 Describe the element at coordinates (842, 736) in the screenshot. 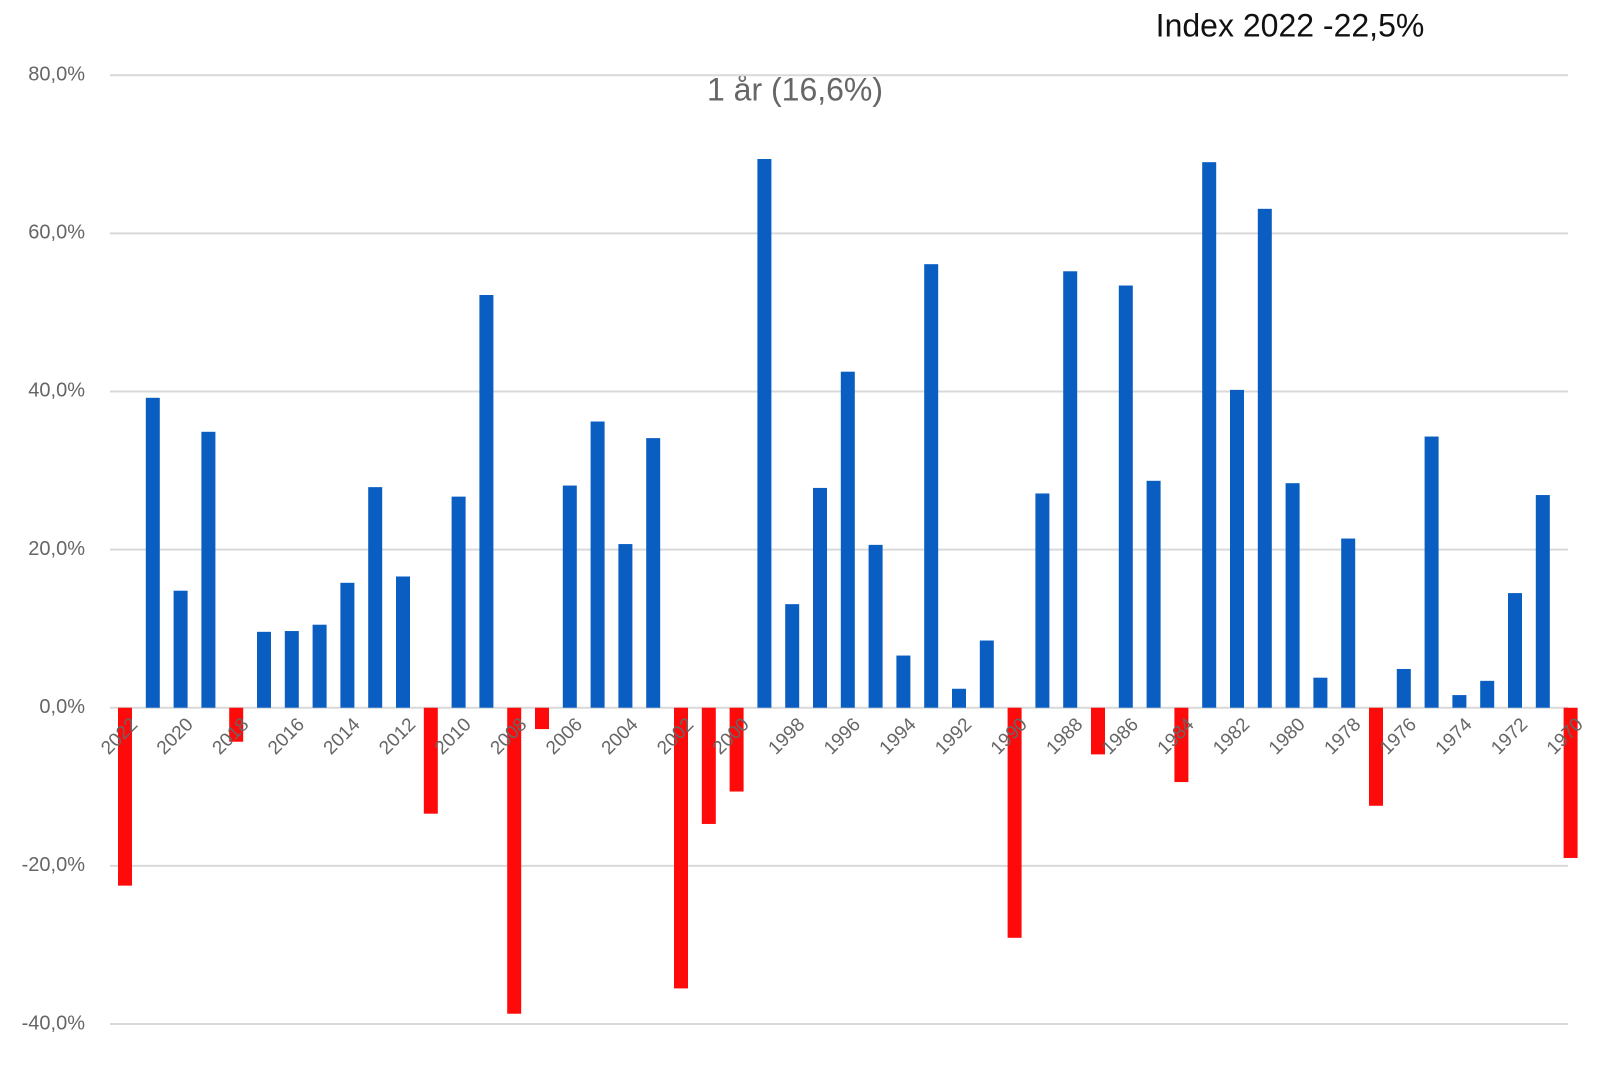

I see `x-tick-label: 1996` at that location.